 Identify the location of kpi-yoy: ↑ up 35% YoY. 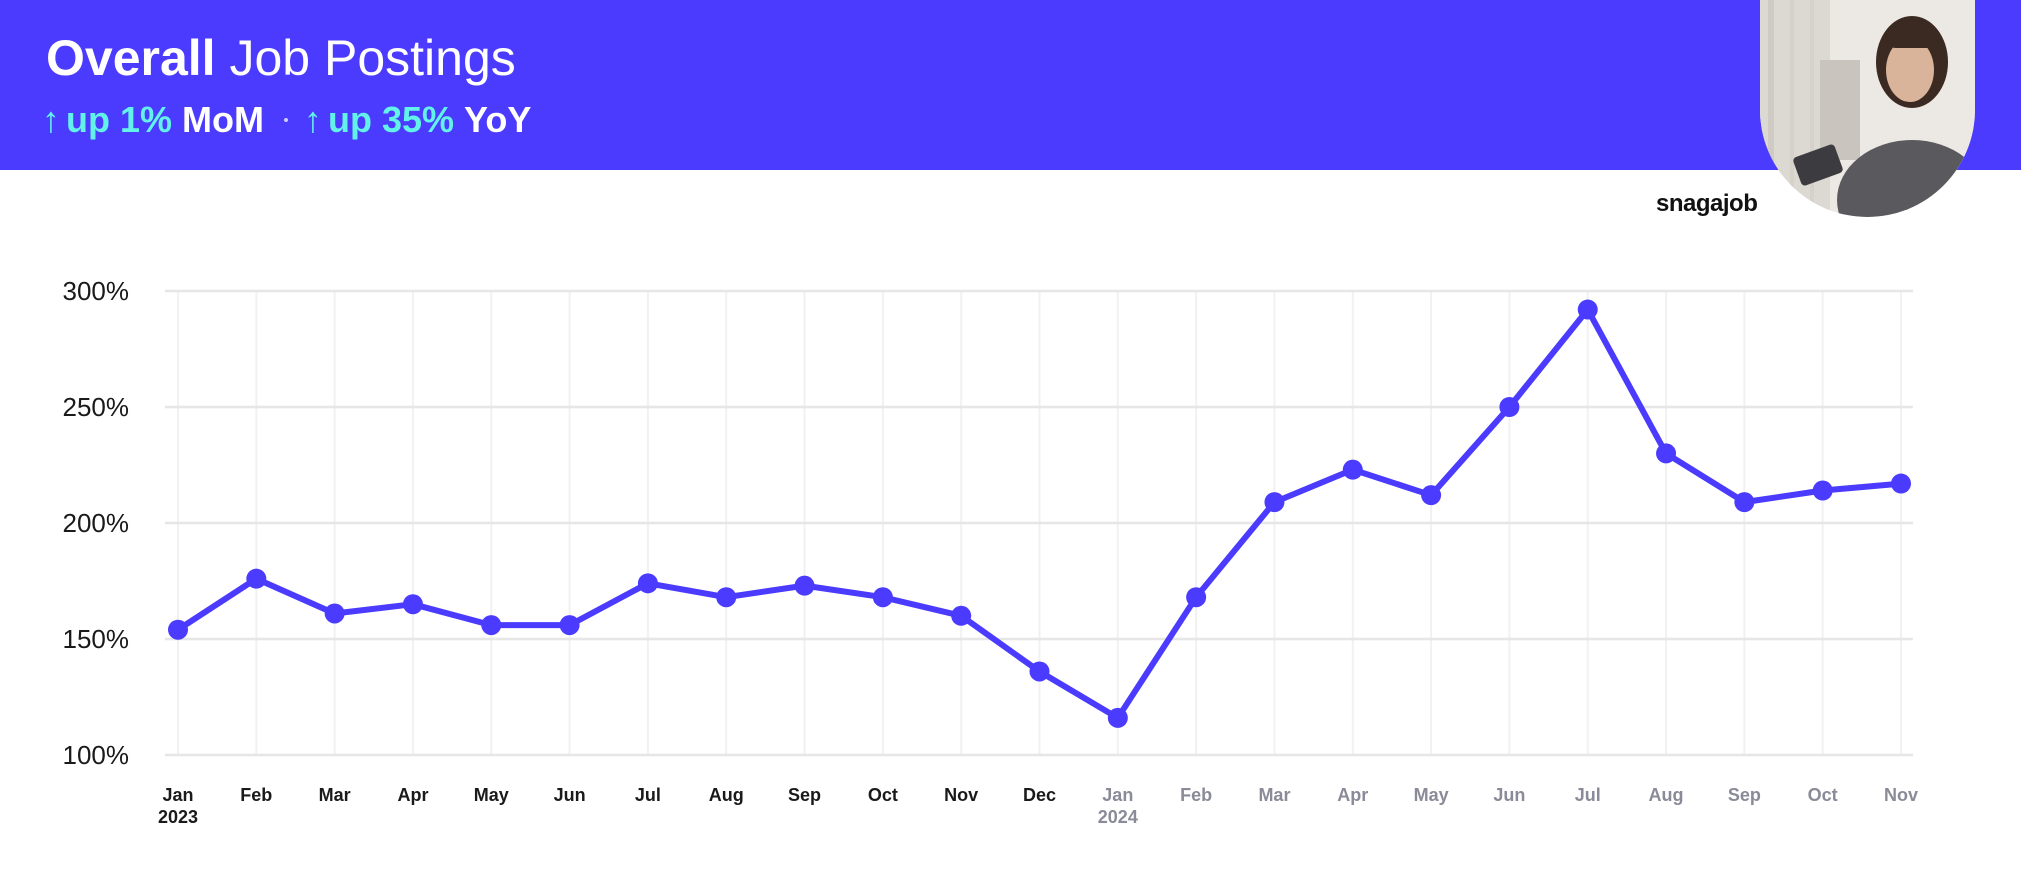
(417, 120).